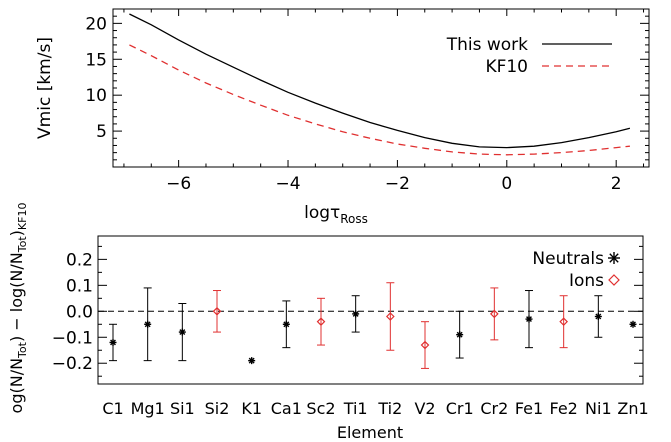 The width and height of the screenshot is (671, 442). Describe the element at coordinates (182, 332) in the screenshot. I see `data-point-si1` at that location.